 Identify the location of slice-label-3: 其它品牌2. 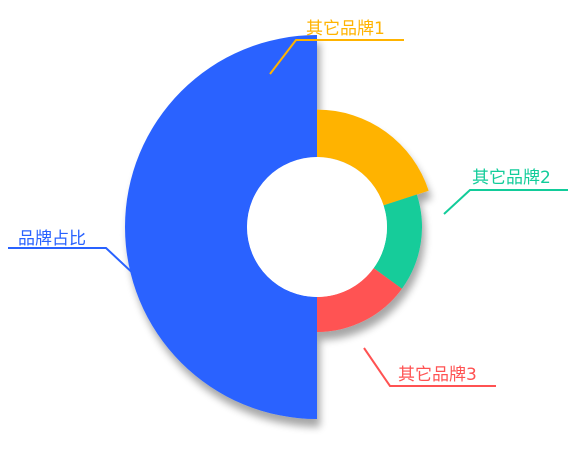
(511, 178).